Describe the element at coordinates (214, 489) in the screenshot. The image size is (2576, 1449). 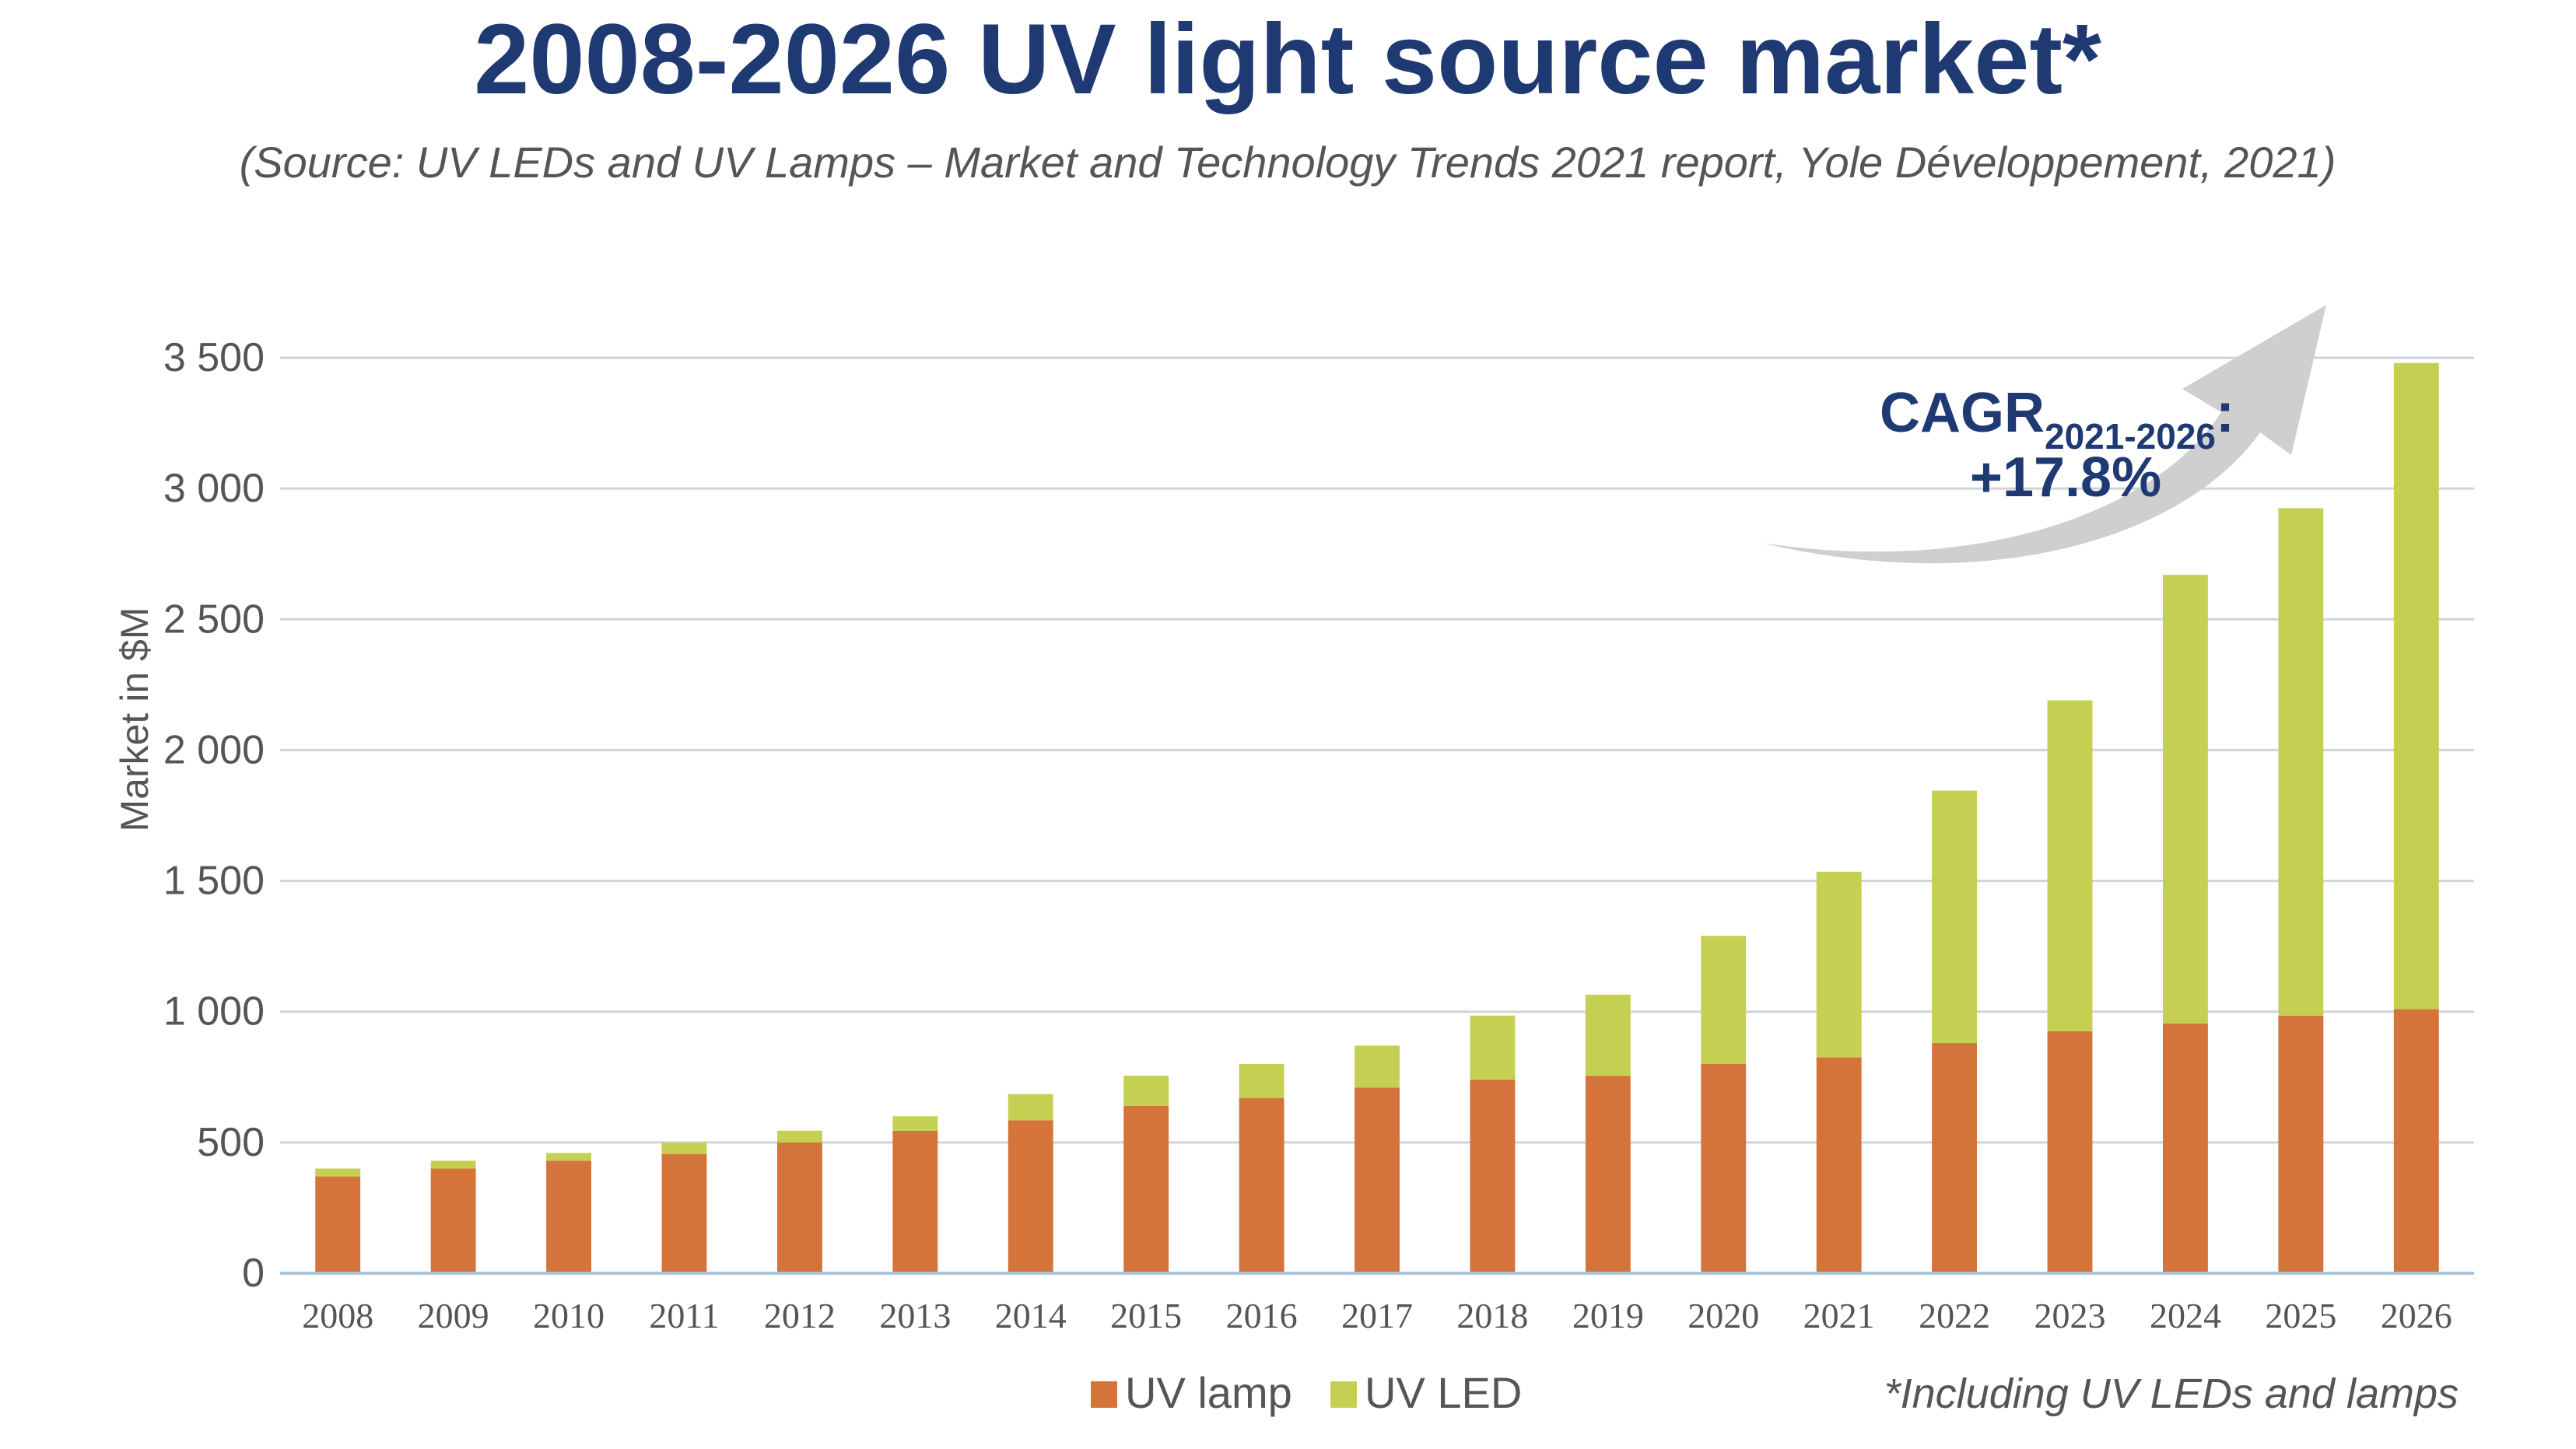
I see `y-tick-label: 3 000` at that location.